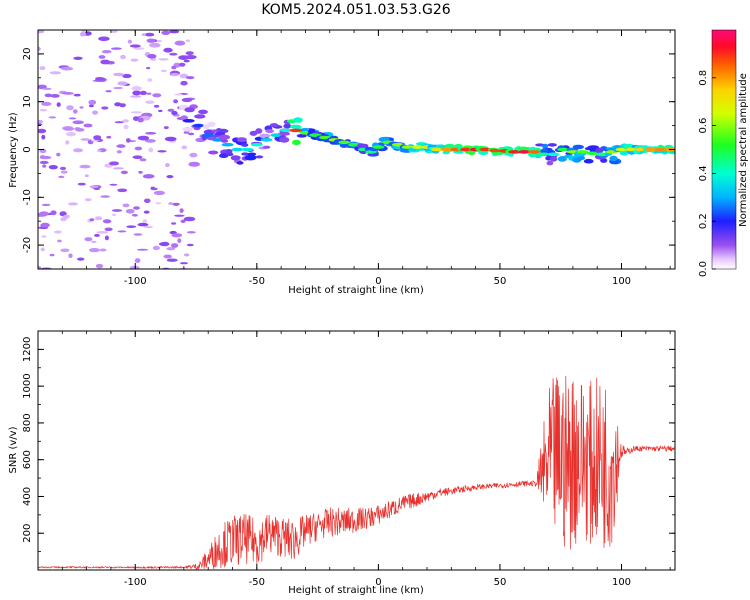  Describe the element at coordinates (743, 150) in the screenshot. I see `colorbar-label: Normalized spectral amplitude` at that location.